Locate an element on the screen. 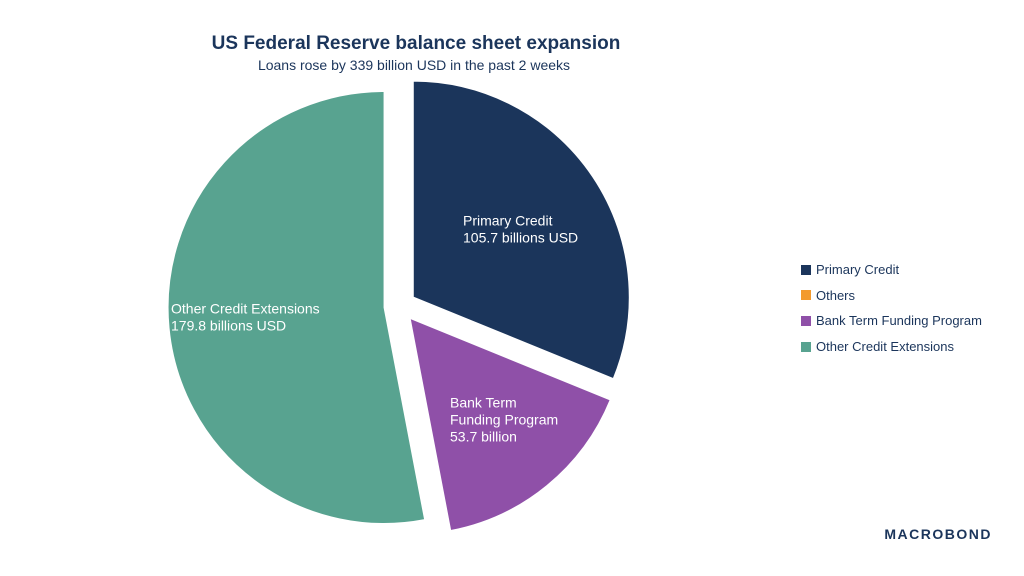 The width and height of the screenshot is (1024, 576). pie-slice-primary-credit is located at coordinates (521, 230).